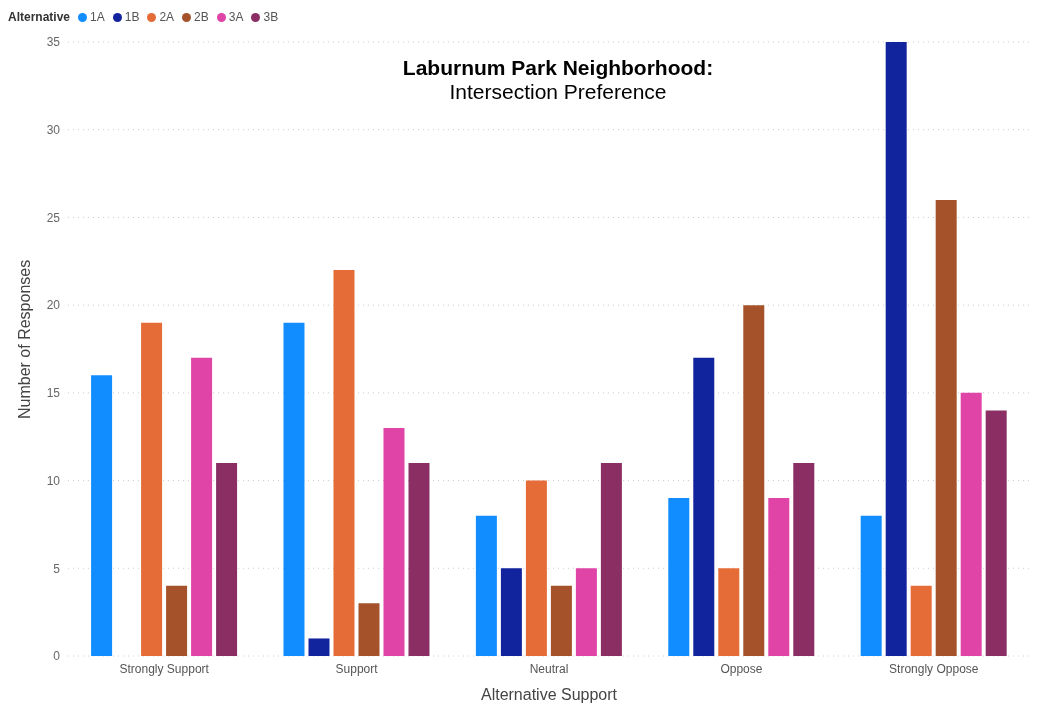 The height and width of the screenshot is (723, 1048). What do you see at coordinates (24, 339) in the screenshot?
I see `y-axis-title: Number of Responses` at bounding box center [24, 339].